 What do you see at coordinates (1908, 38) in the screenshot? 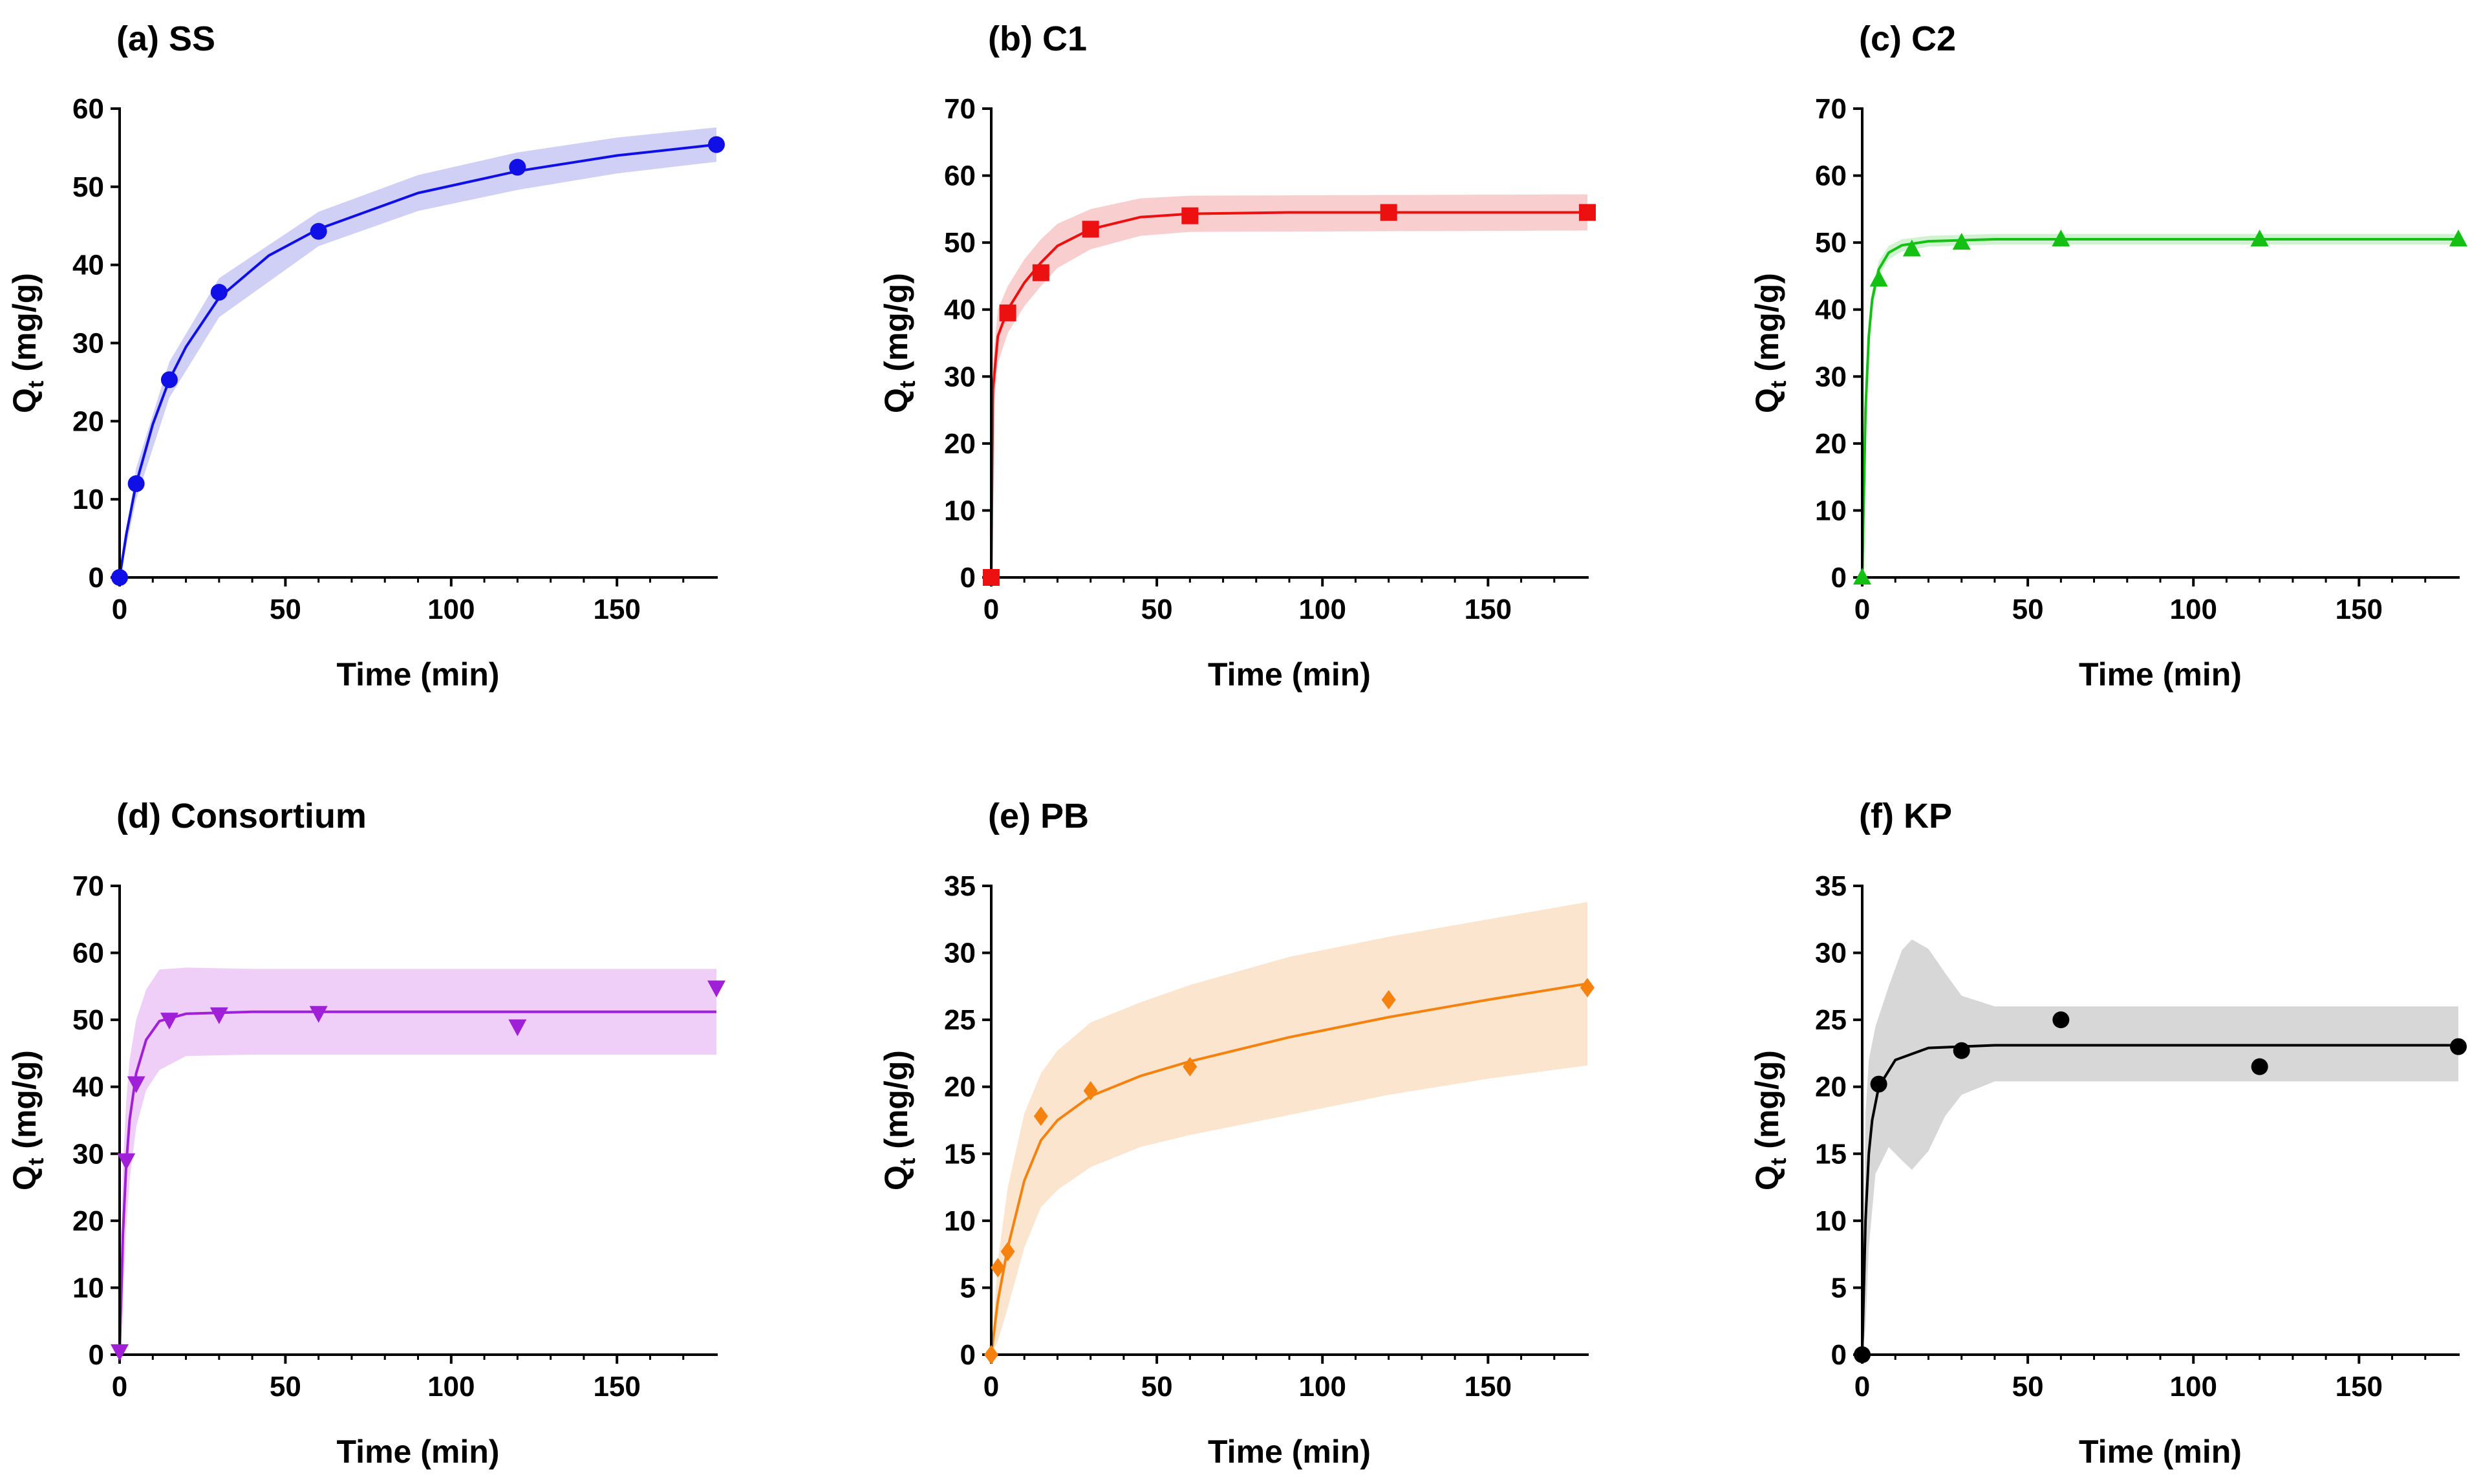
I see `panel-title: (c) C2` at bounding box center [1908, 38].